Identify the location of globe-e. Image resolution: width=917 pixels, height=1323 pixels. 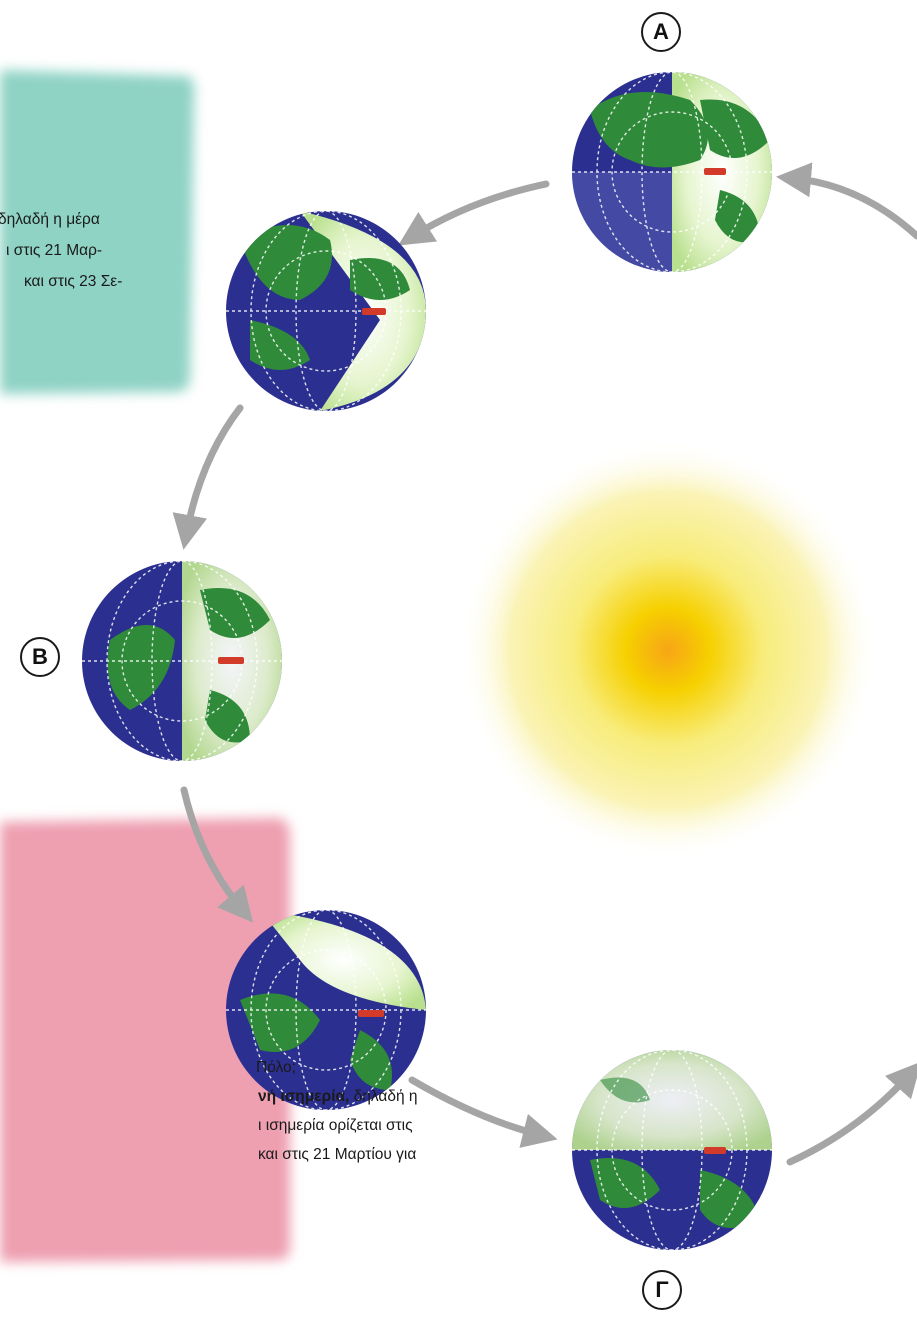
(672, 1150).